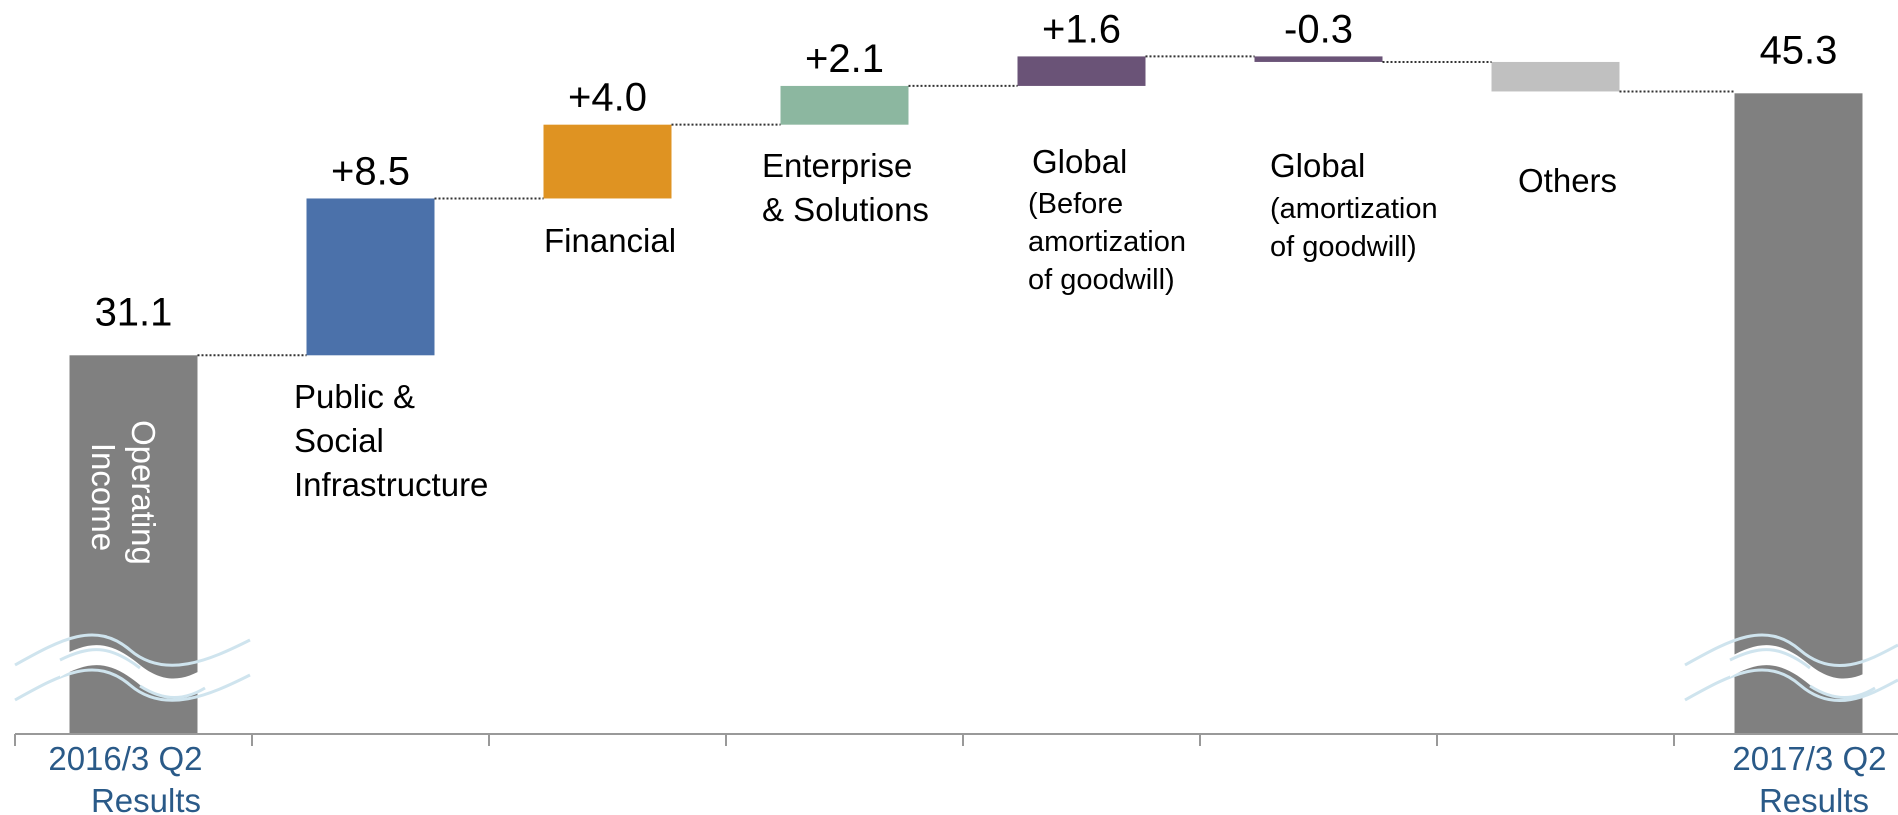 This screenshot has height=815, width=1898. Describe the element at coordinates (123, 497) in the screenshot. I see `bar-inner-label: Operating Income` at that location.